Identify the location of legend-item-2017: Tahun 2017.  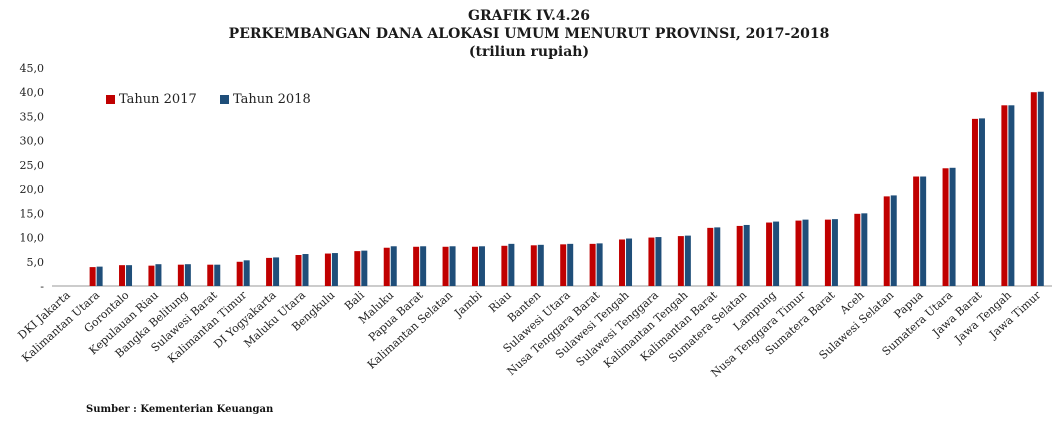
(151, 99).